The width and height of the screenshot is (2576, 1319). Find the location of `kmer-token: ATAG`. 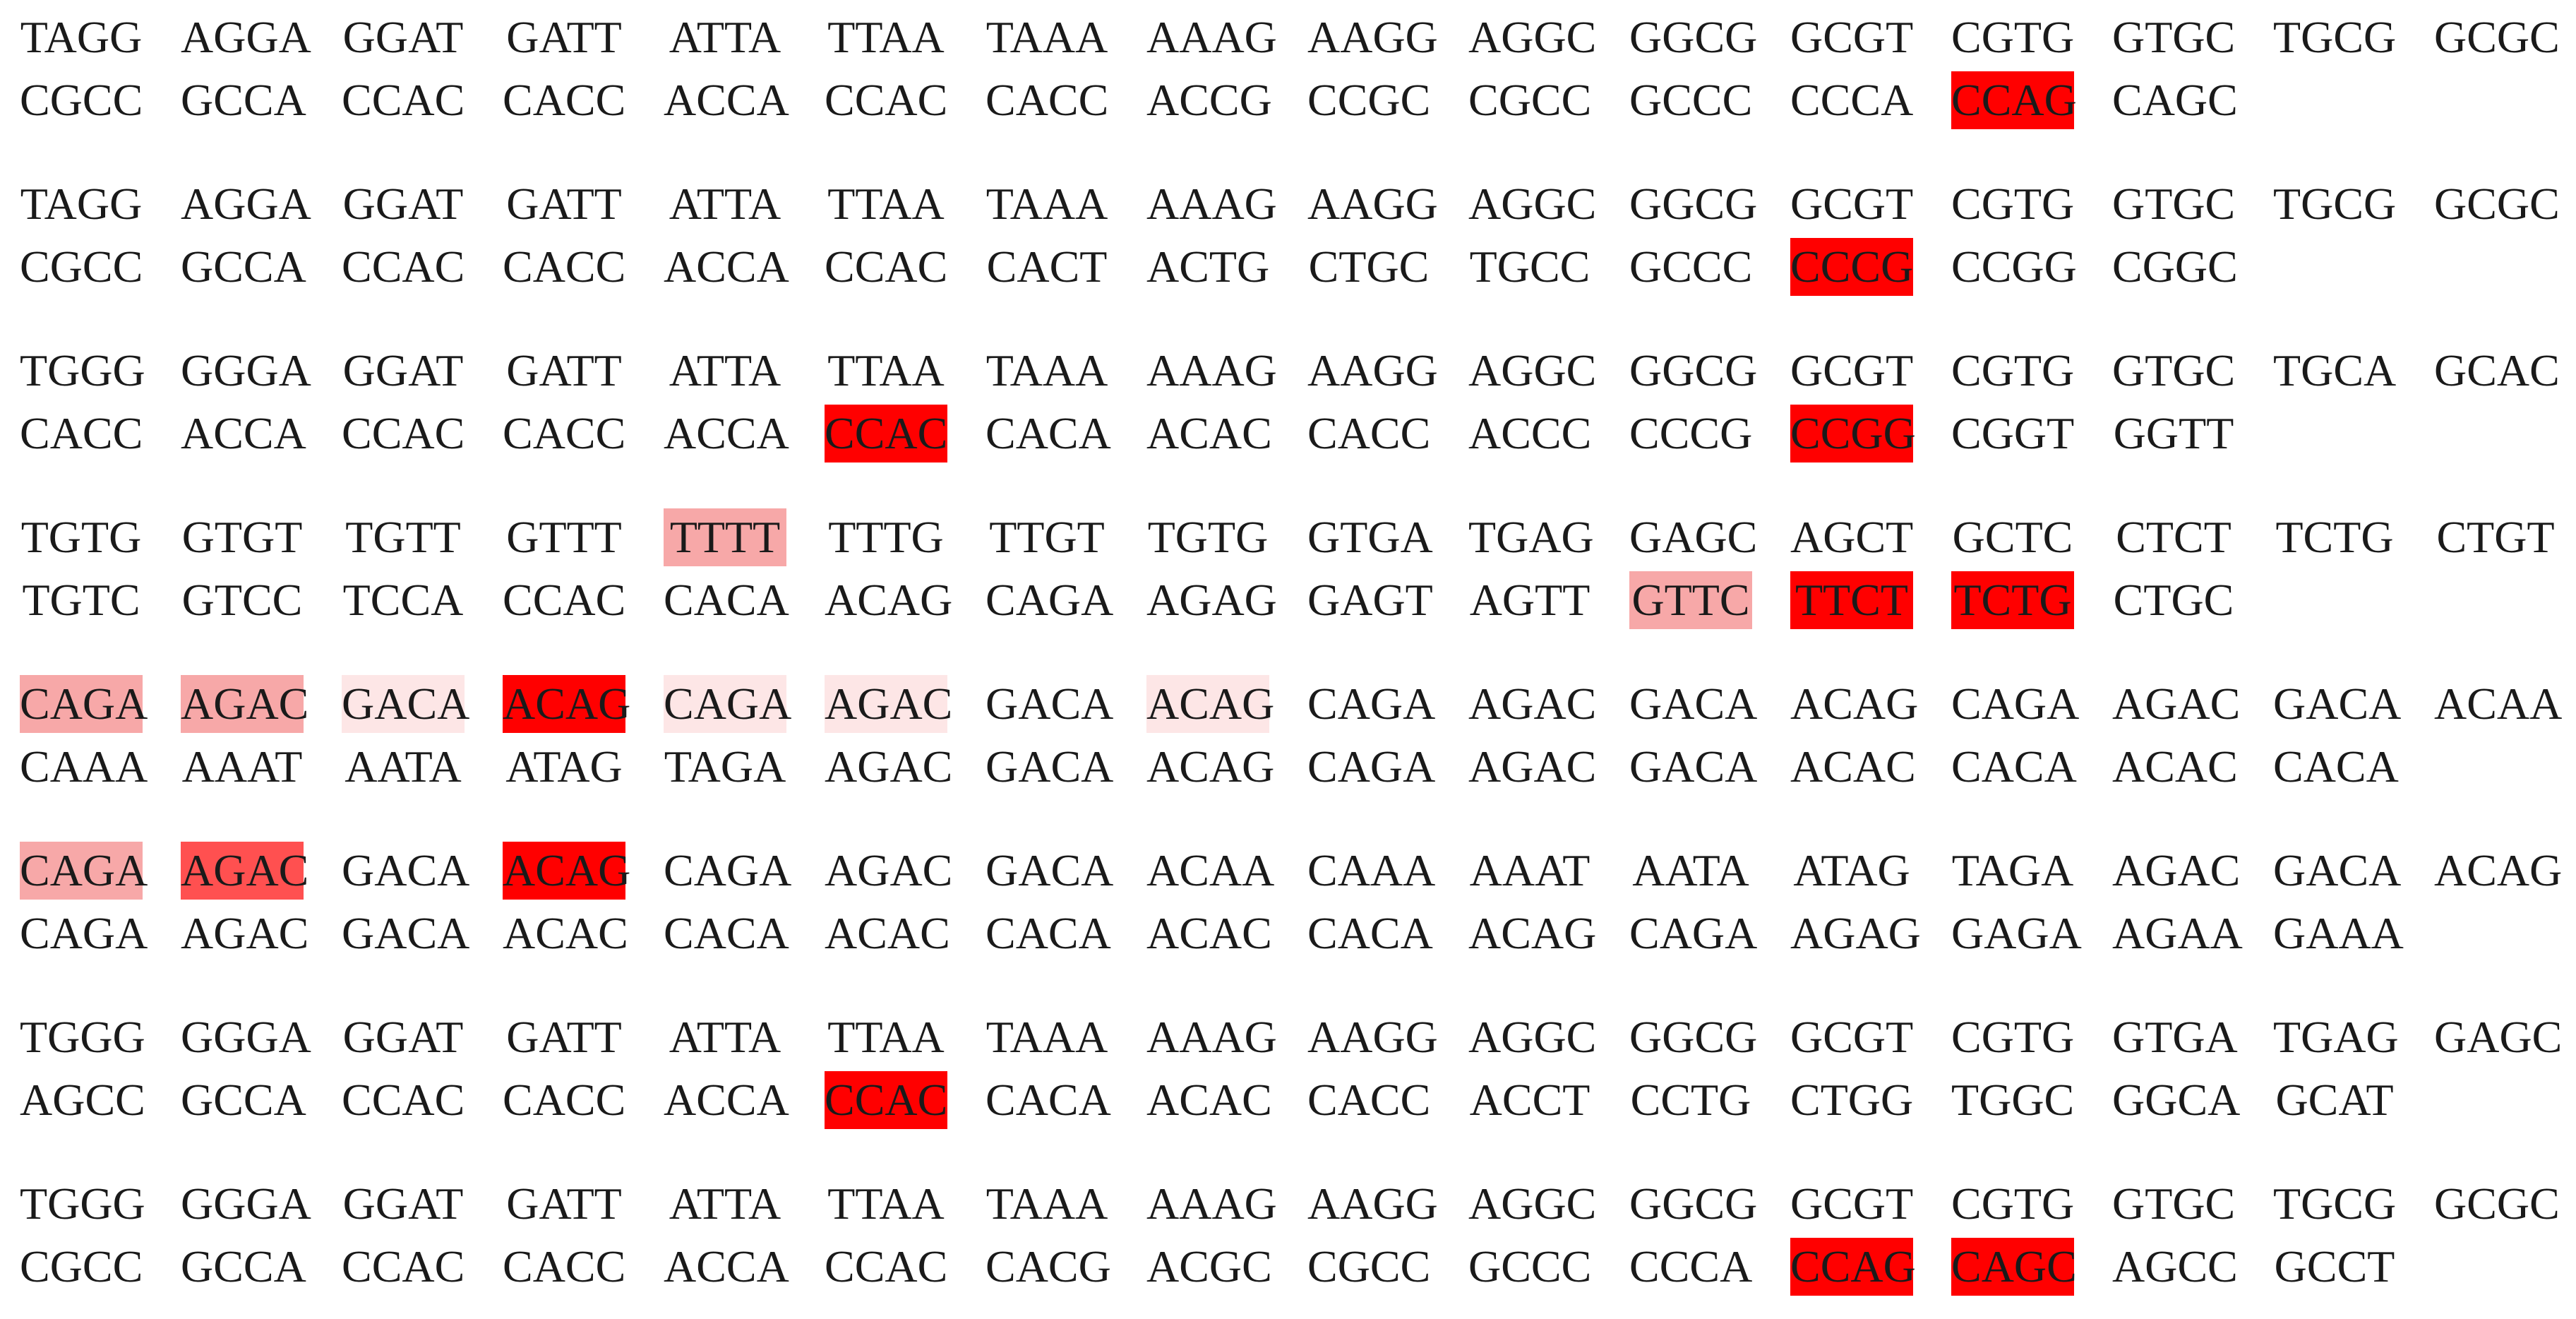

kmer-token: ATAG is located at coordinates (564, 766).